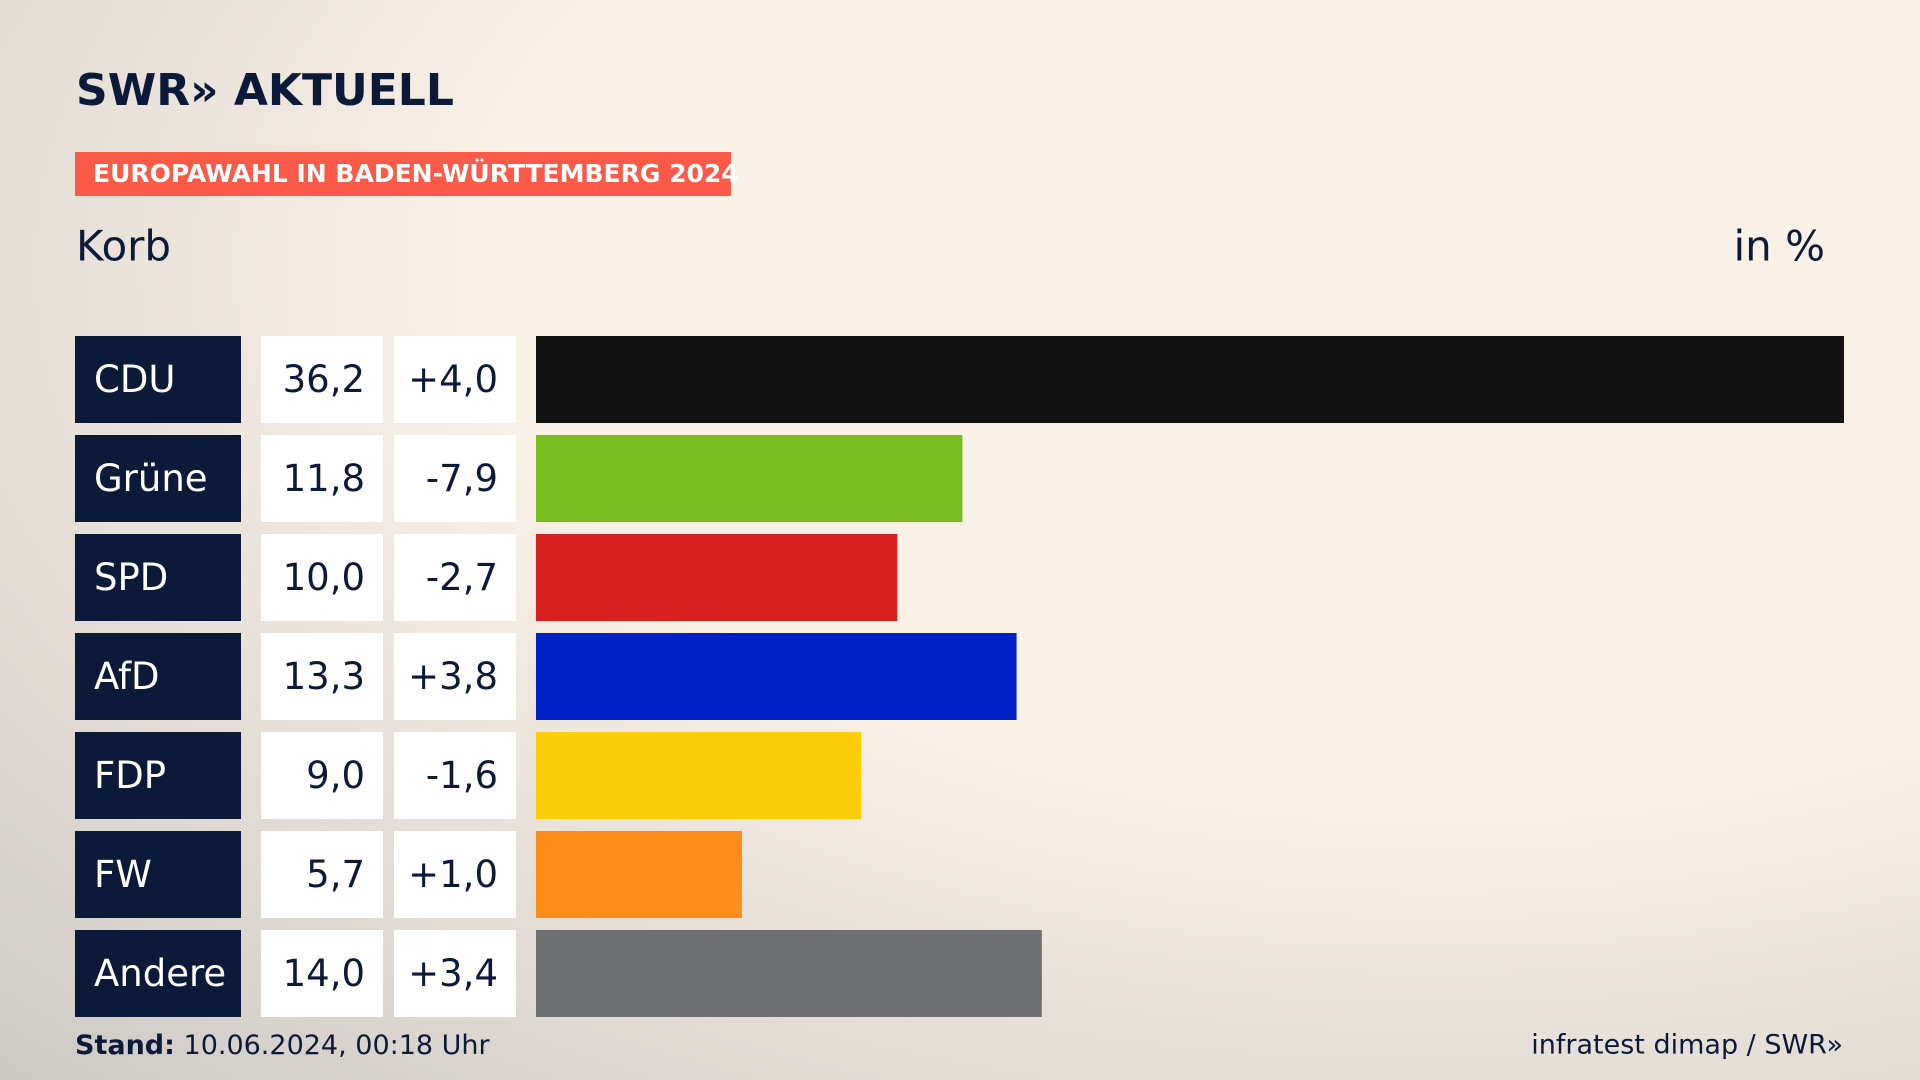 Image resolution: width=1920 pixels, height=1080 pixels. Describe the element at coordinates (134, 379) in the screenshot. I see `category-label: CDU` at that location.